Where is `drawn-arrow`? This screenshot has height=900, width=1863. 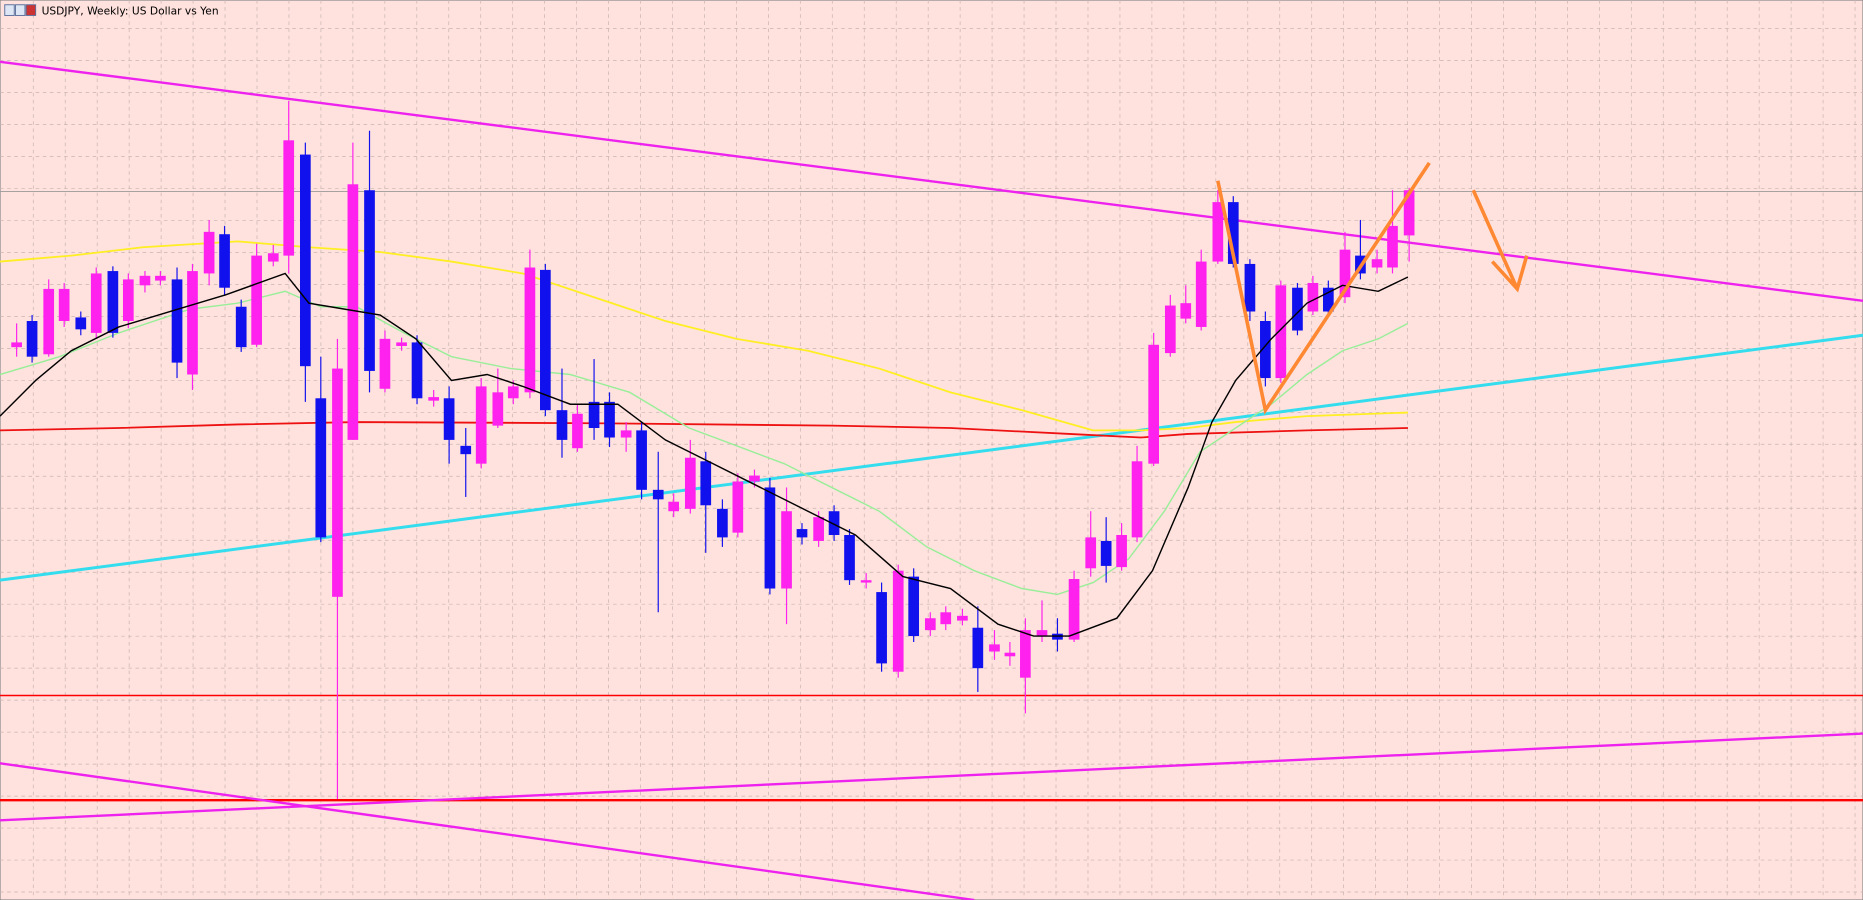
drawn-arrow is located at coordinates (1495, 239).